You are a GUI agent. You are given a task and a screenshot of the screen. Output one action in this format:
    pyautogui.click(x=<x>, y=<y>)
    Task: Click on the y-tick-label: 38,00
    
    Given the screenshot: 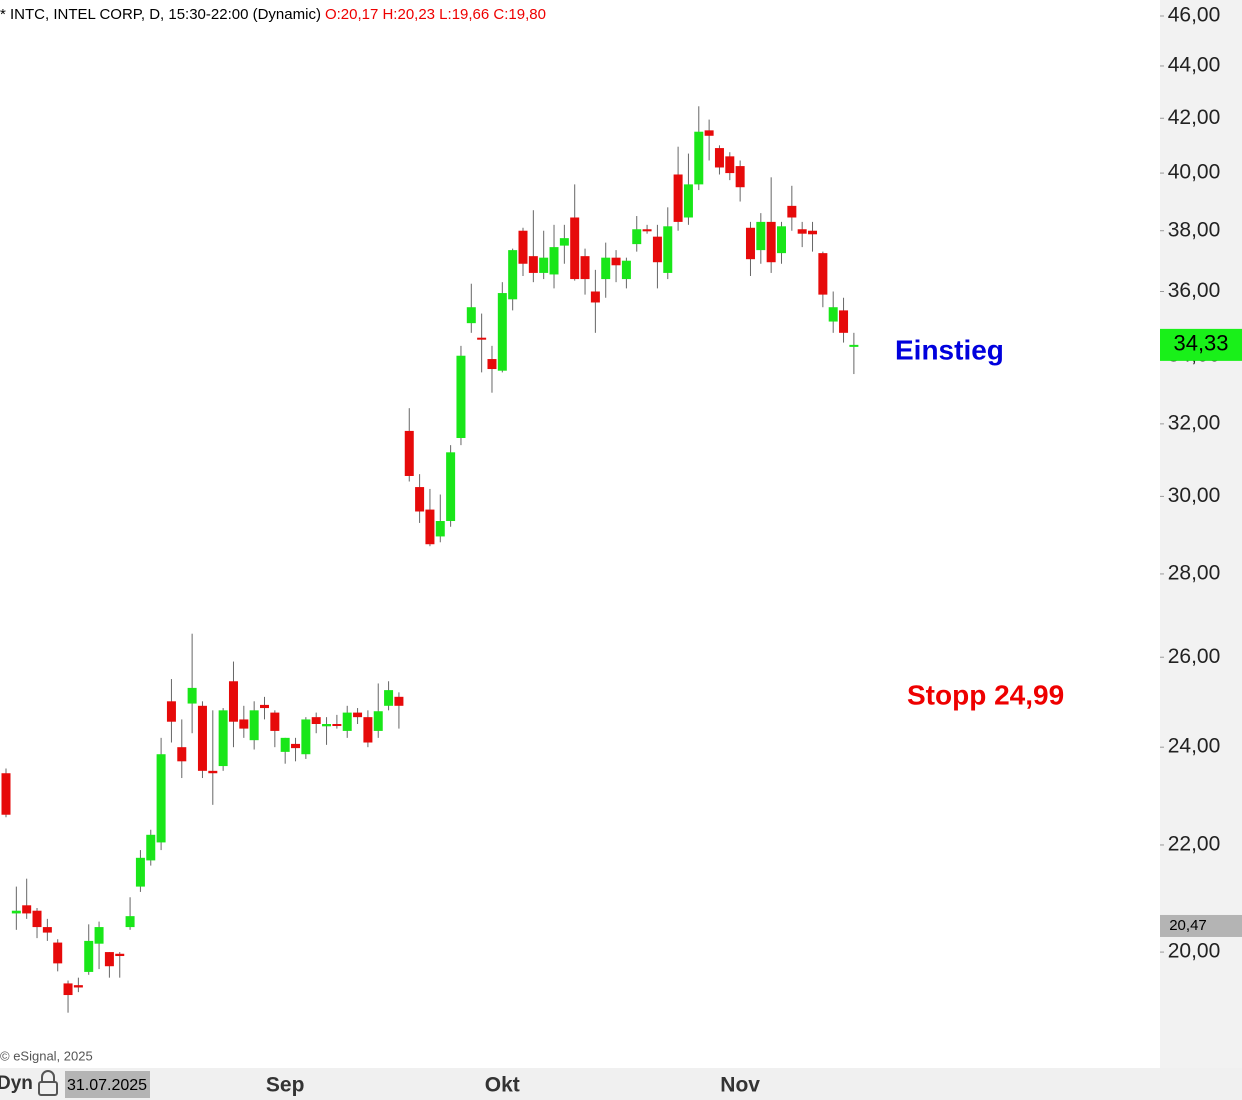 What is the action you would take?
    pyautogui.click(x=1194, y=229)
    